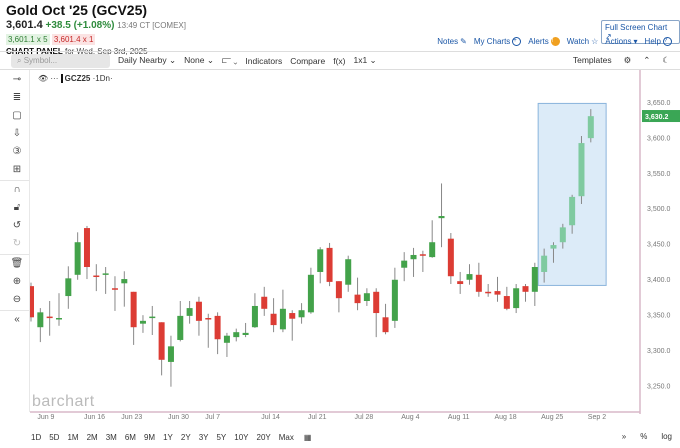 The width and height of the screenshot is (680, 448). What do you see at coordinates (264, 60) in the screenshot?
I see `indicators-button: Indicators` at bounding box center [264, 60].